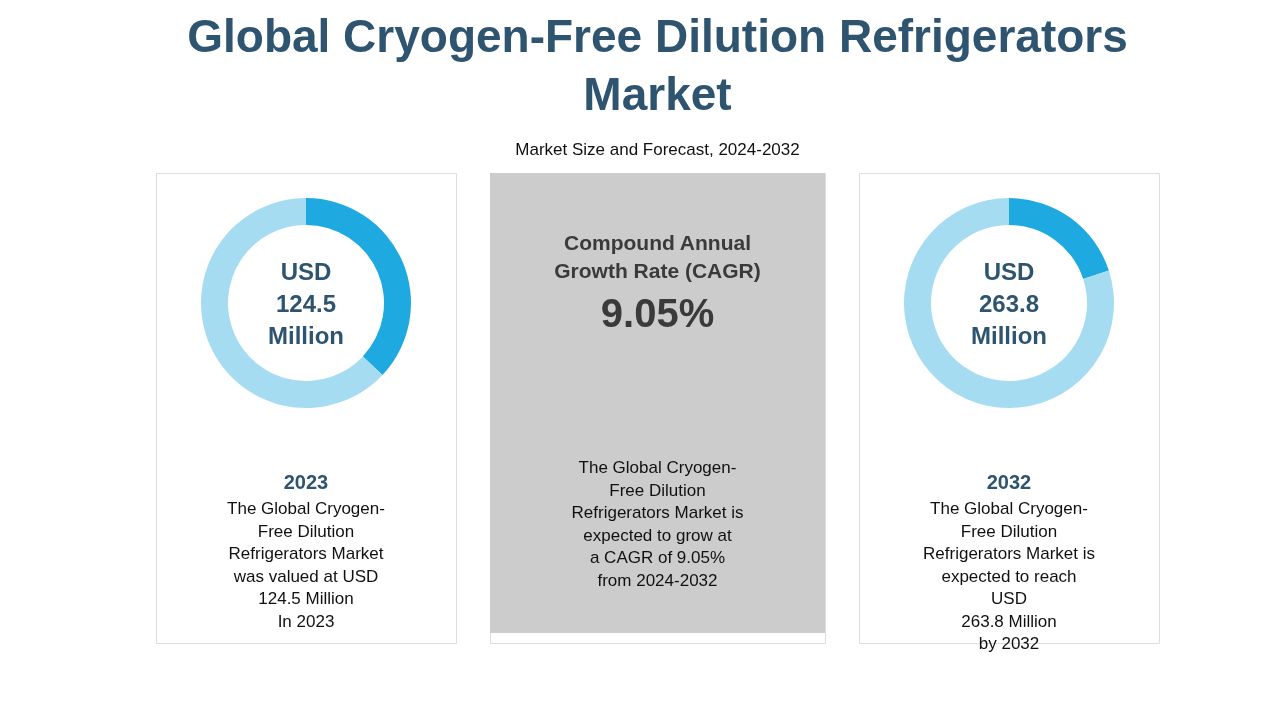 The width and height of the screenshot is (1280, 720). Describe the element at coordinates (1009, 482) in the screenshot. I see `text: 2032` at that location.